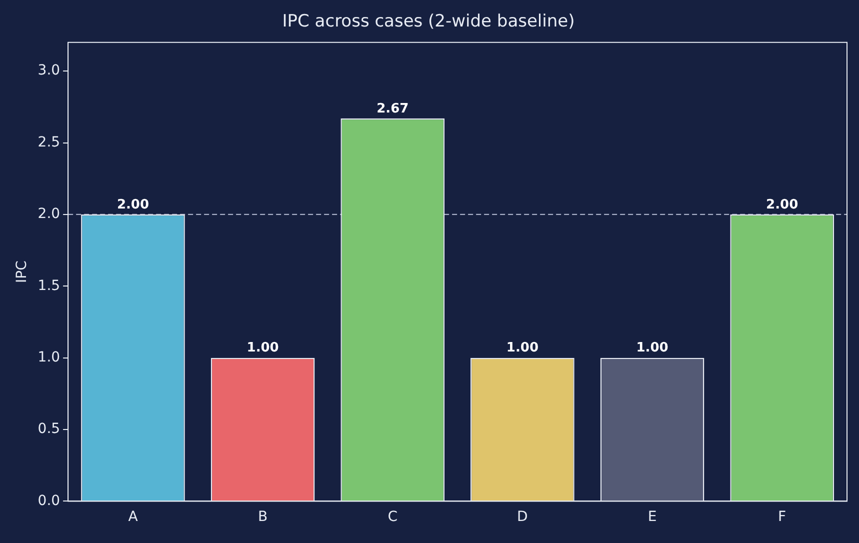  I want to click on x-tick-label: F, so click(782, 517).